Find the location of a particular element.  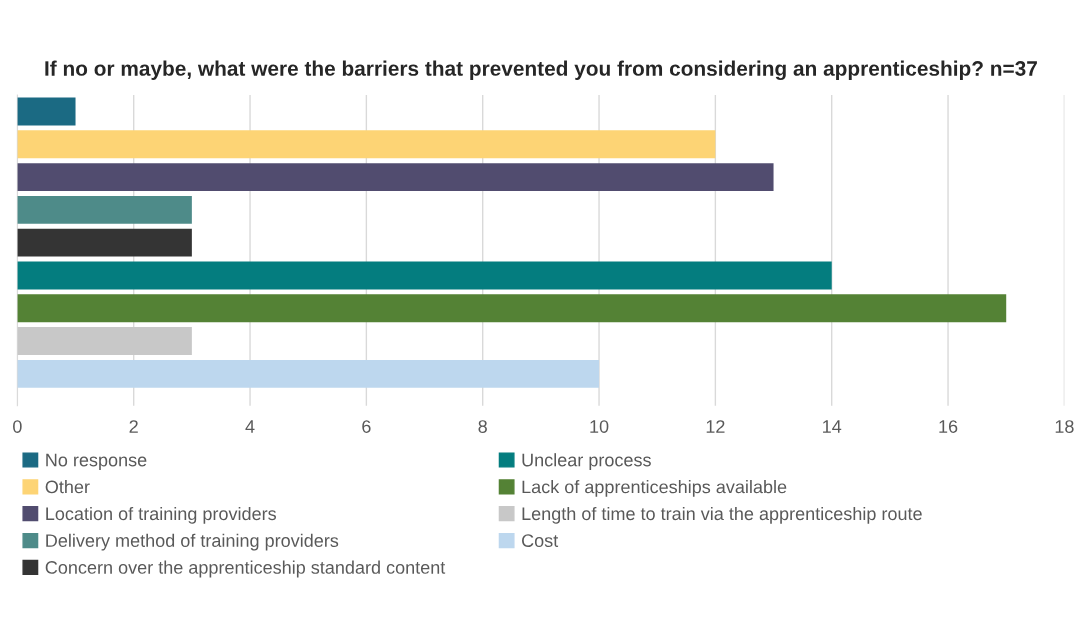

legend-label: Lack of apprenticeships available is located at coordinates (654, 488).